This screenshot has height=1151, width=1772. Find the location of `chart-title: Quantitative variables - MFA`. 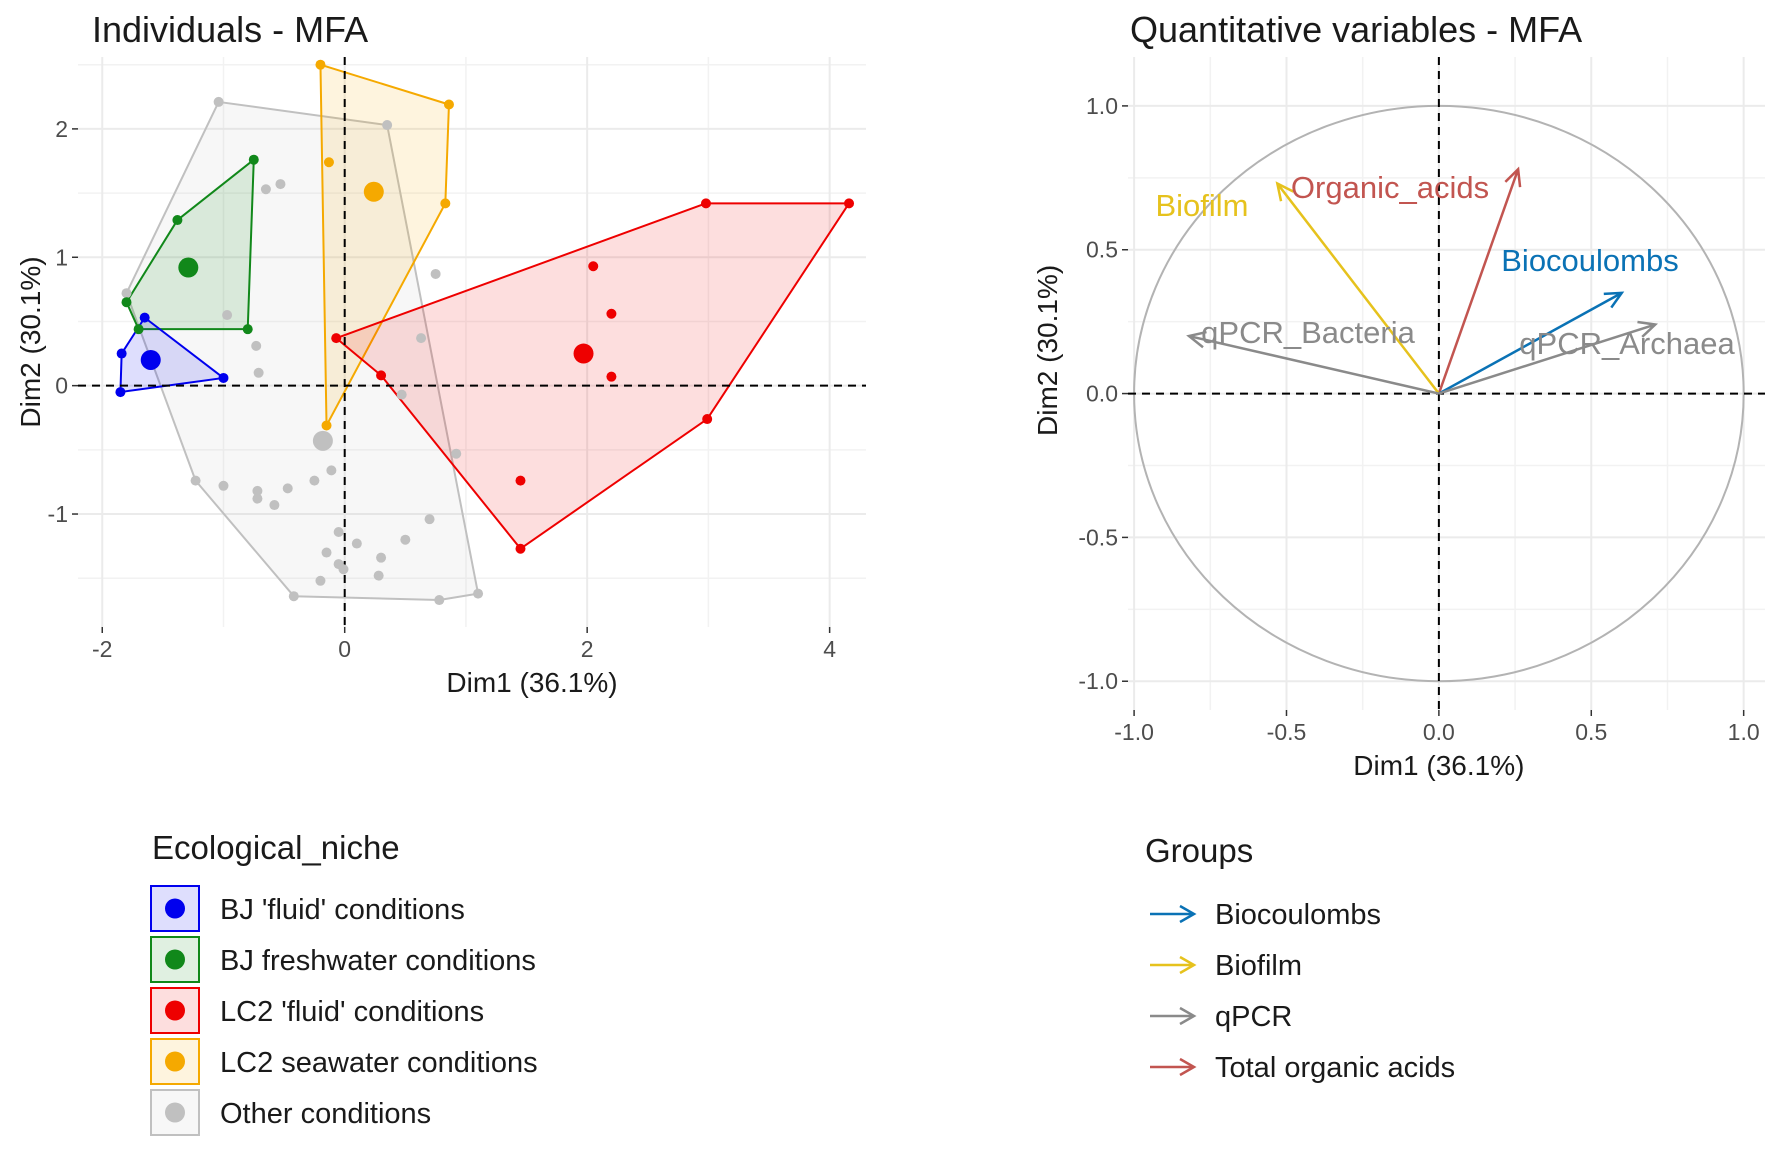

chart-title: Quantitative variables - MFA is located at coordinates (1356, 29).